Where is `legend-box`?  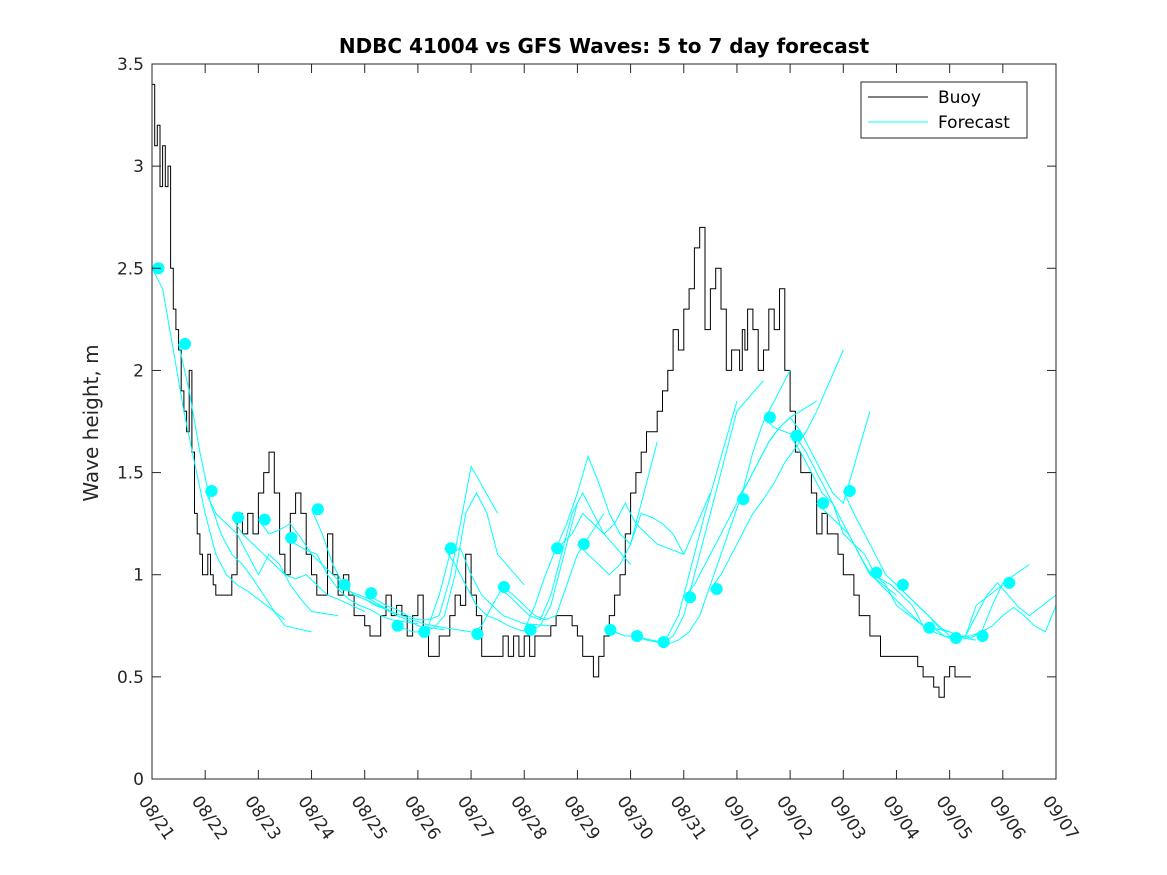
legend-box is located at coordinates (944, 110).